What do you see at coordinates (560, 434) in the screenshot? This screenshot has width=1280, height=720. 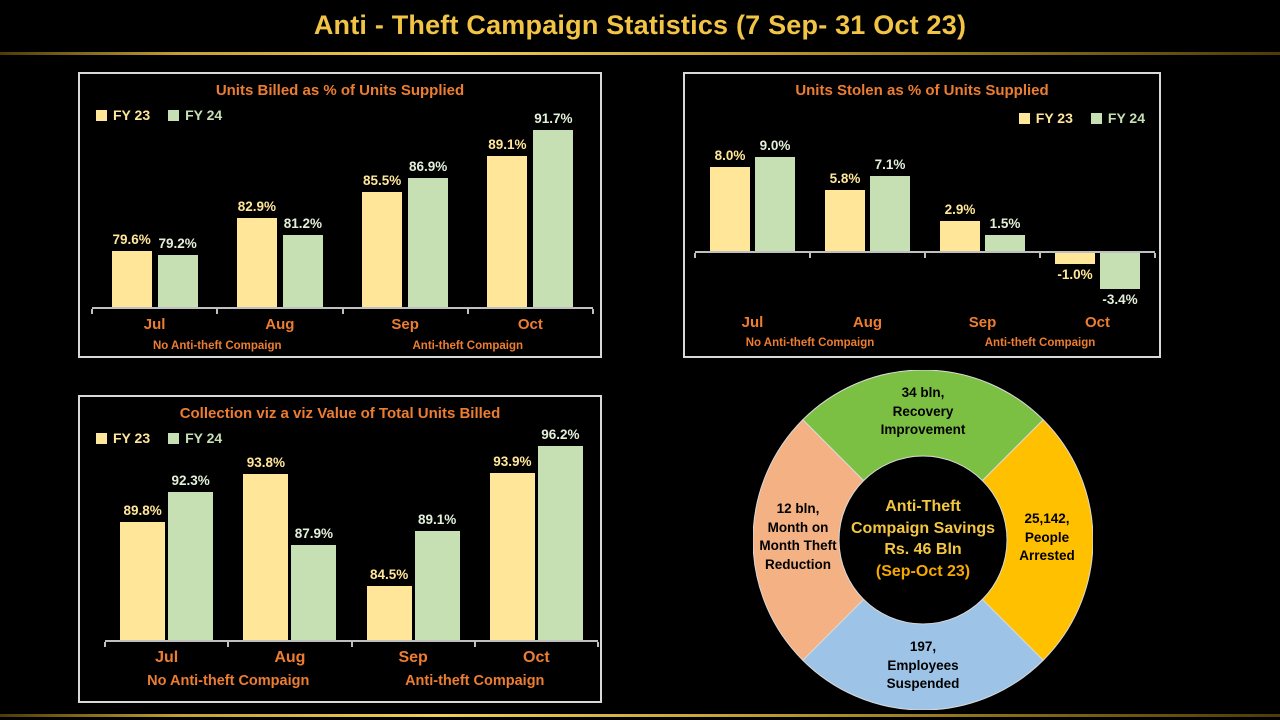 I see `value-label: 96.2%` at bounding box center [560, 434].